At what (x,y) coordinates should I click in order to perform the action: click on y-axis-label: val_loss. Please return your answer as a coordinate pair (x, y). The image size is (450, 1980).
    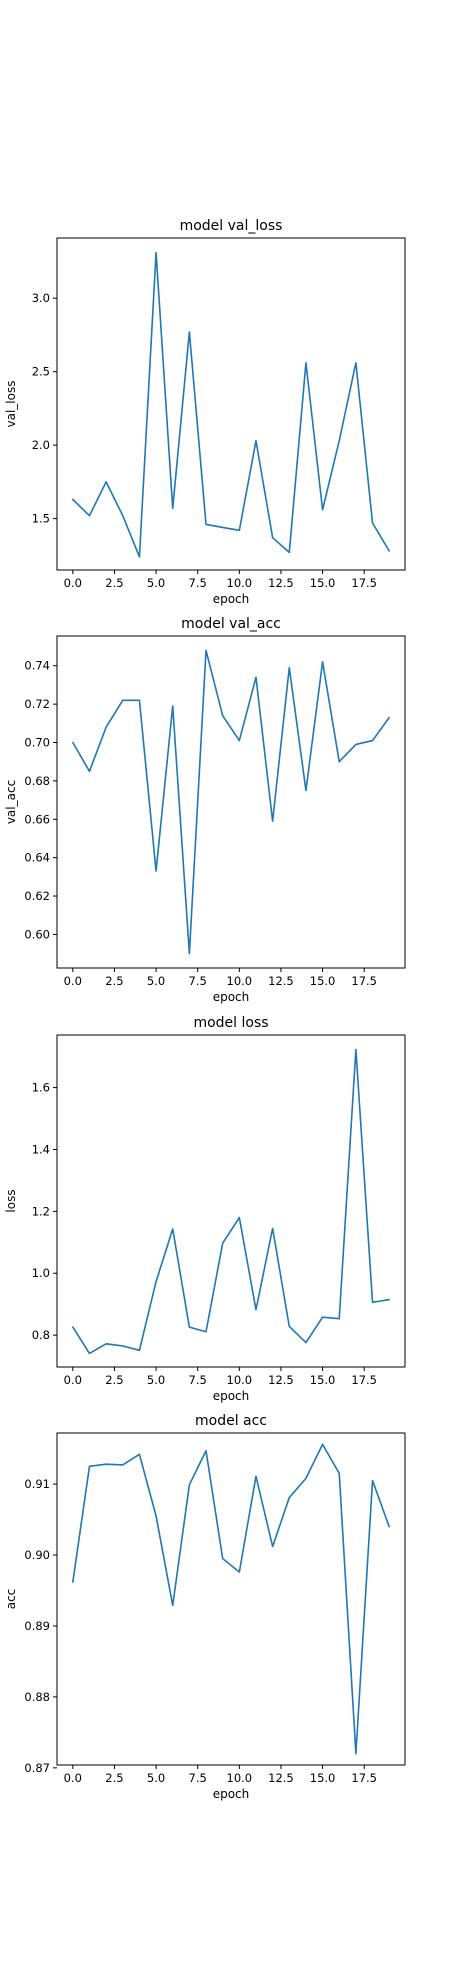
    Looking at the image, I should click on (11, 404).